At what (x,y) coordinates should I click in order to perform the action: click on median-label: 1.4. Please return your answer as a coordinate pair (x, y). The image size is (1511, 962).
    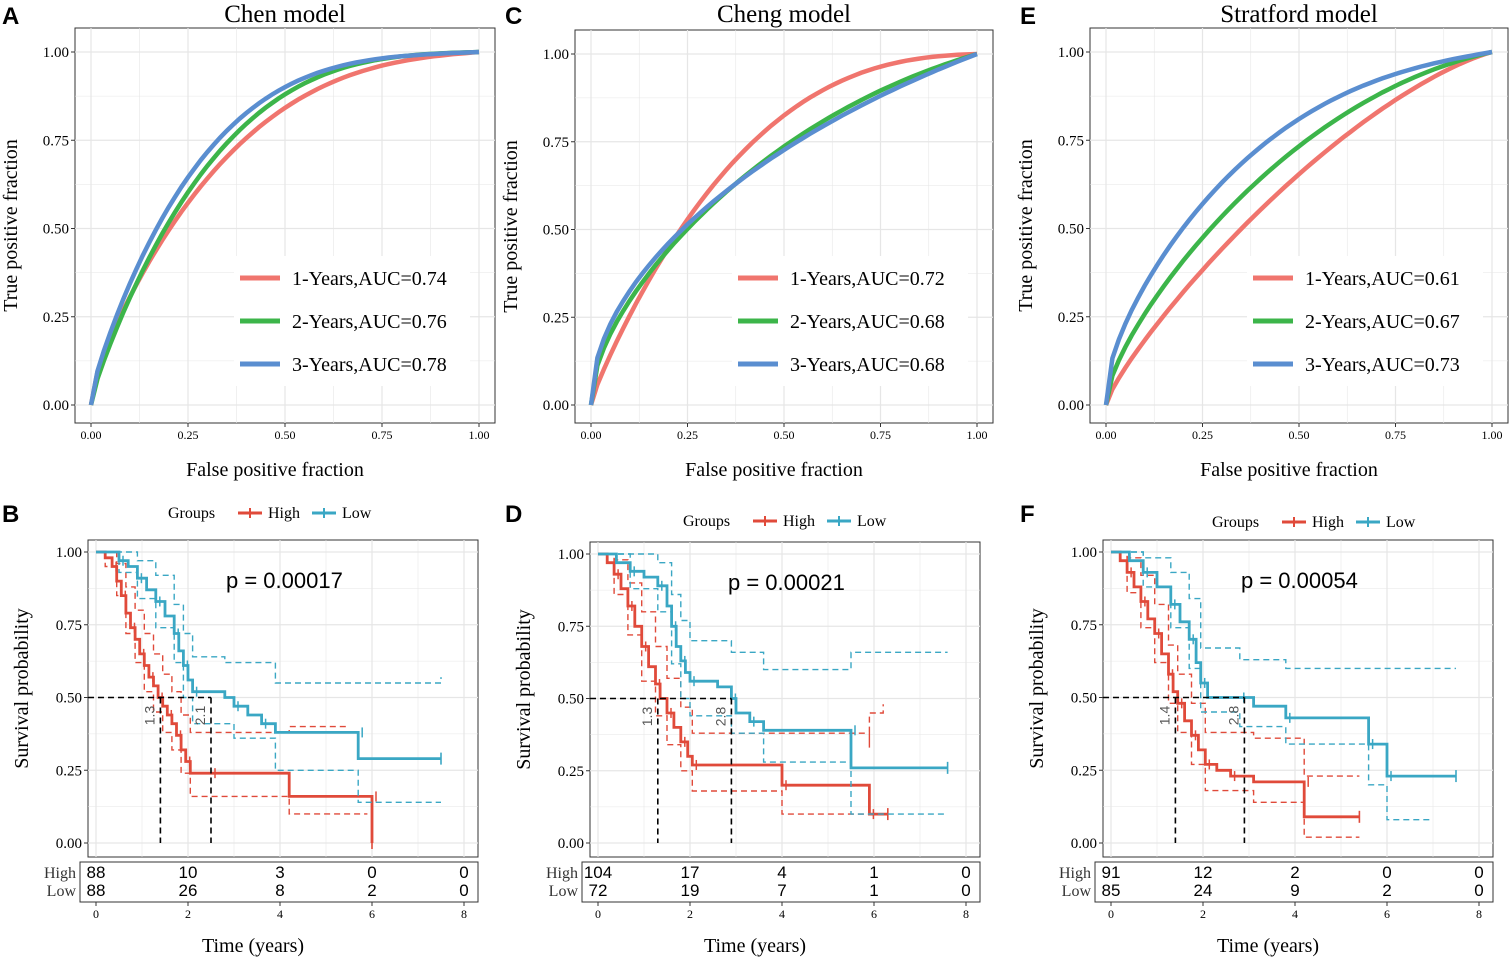
    Looking at the image, I should click on (1164, 716).